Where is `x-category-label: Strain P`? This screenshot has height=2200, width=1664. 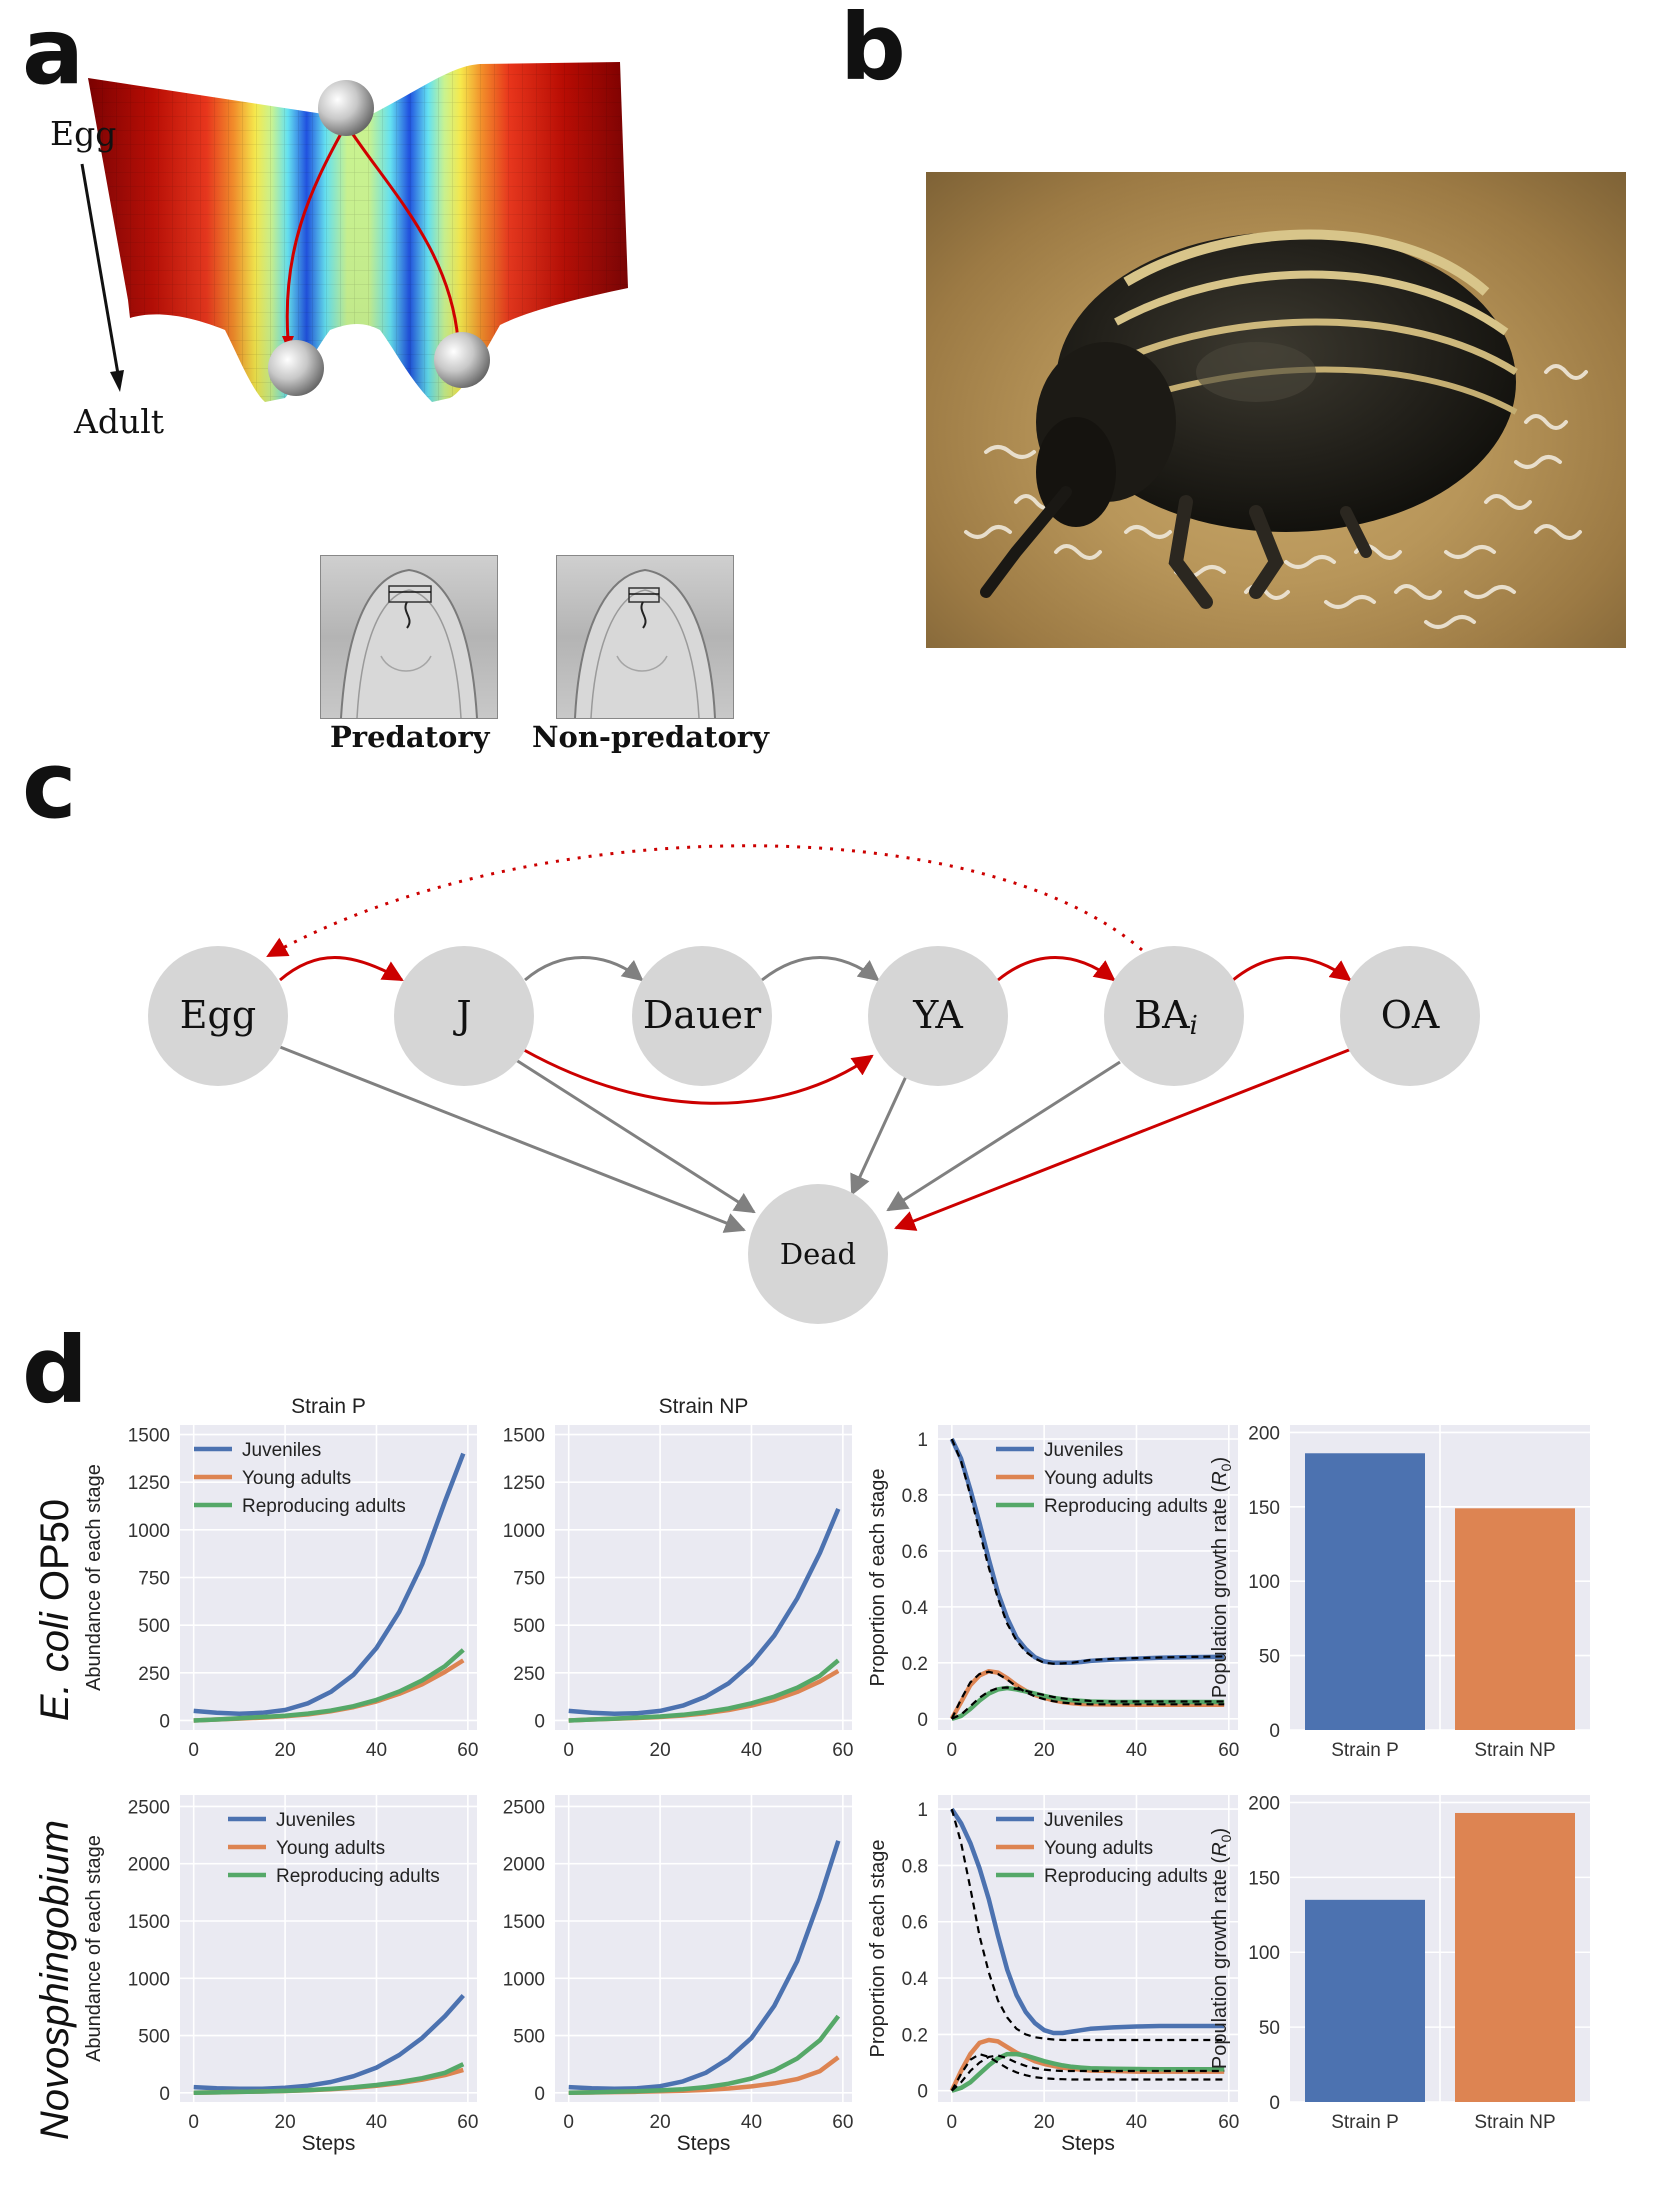 x-category-label: Strain P is located at coordinates (1365, 2122).